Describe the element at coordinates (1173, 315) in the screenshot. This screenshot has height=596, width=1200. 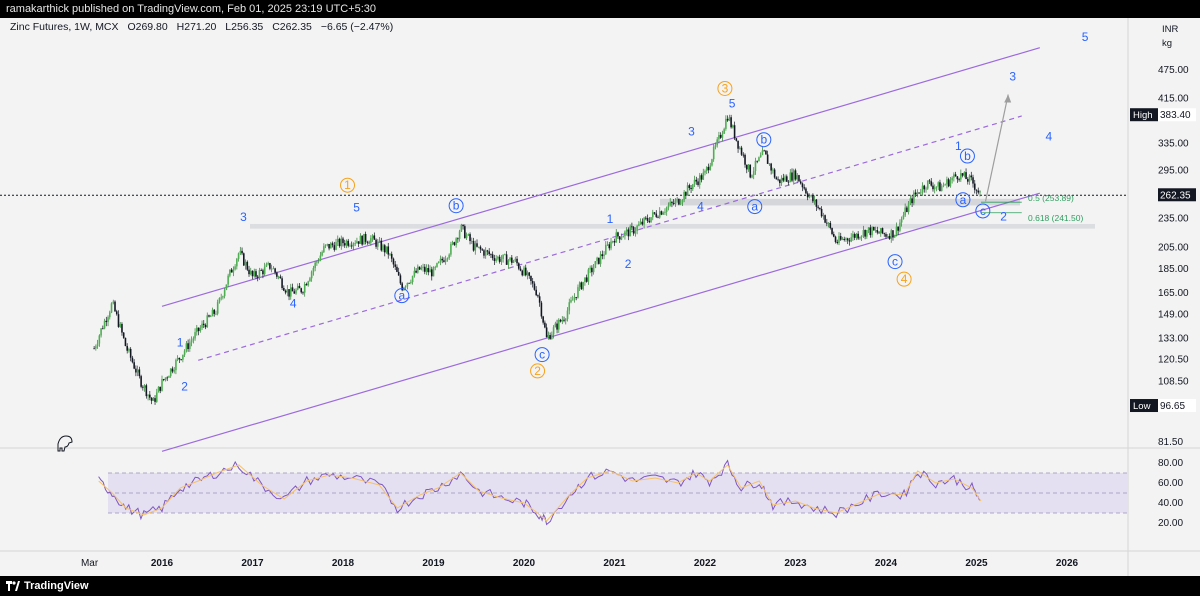
I see `price-tick-label: 149.00` at that location.